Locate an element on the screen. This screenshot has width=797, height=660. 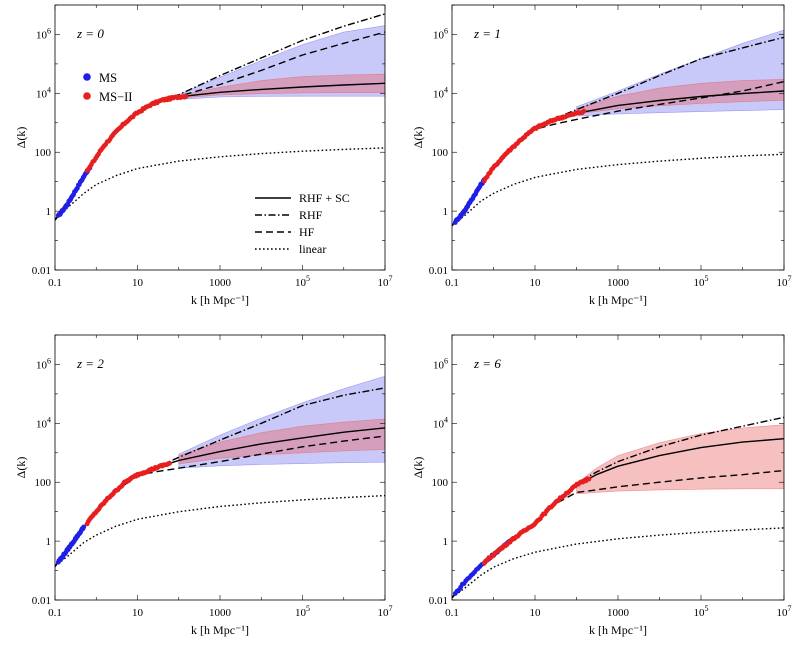
points-legend-label: MS−II is located at coordinates (115, 97).